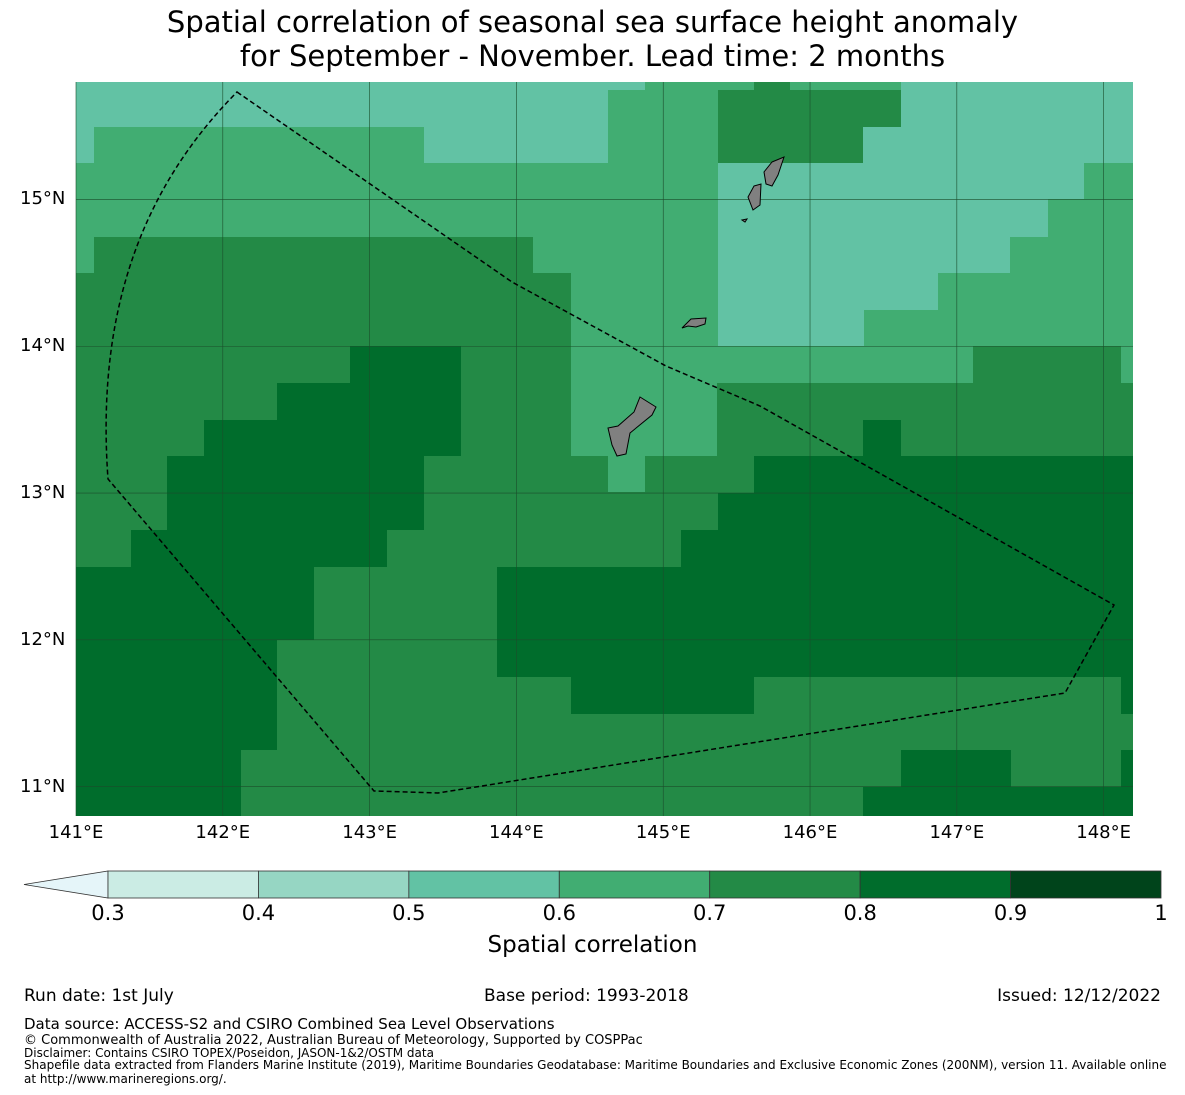  Describe the element at coordinates (43, 346) in the screenshot. I see `latitude-label: 14°N` at that location.